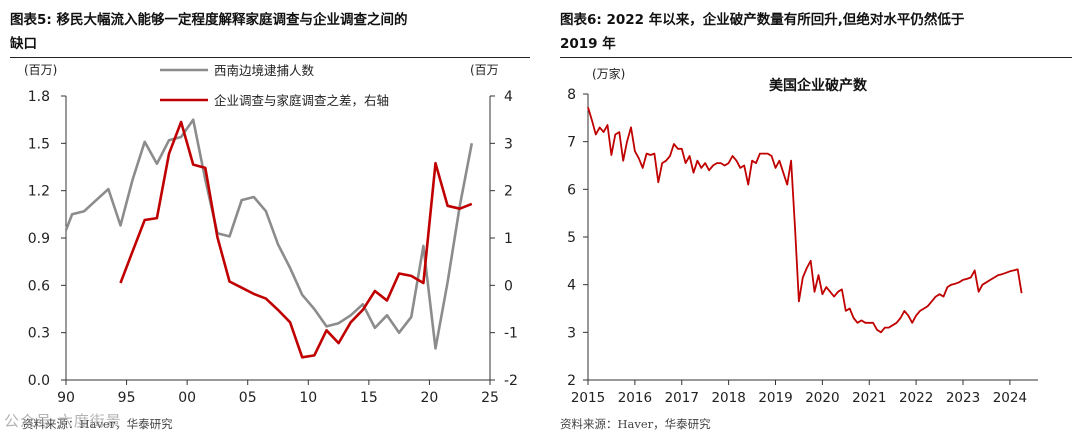 This screenshot has width=1080, height=448. Describe the element at coordinates (40, 70) in the screenshot. I see `left-axis-unit: (百万)` at that location.